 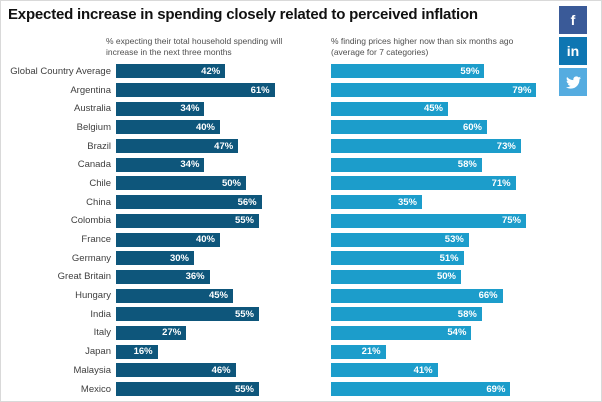 I want to click on right-bar: 41%, so click(x=384, y=370).